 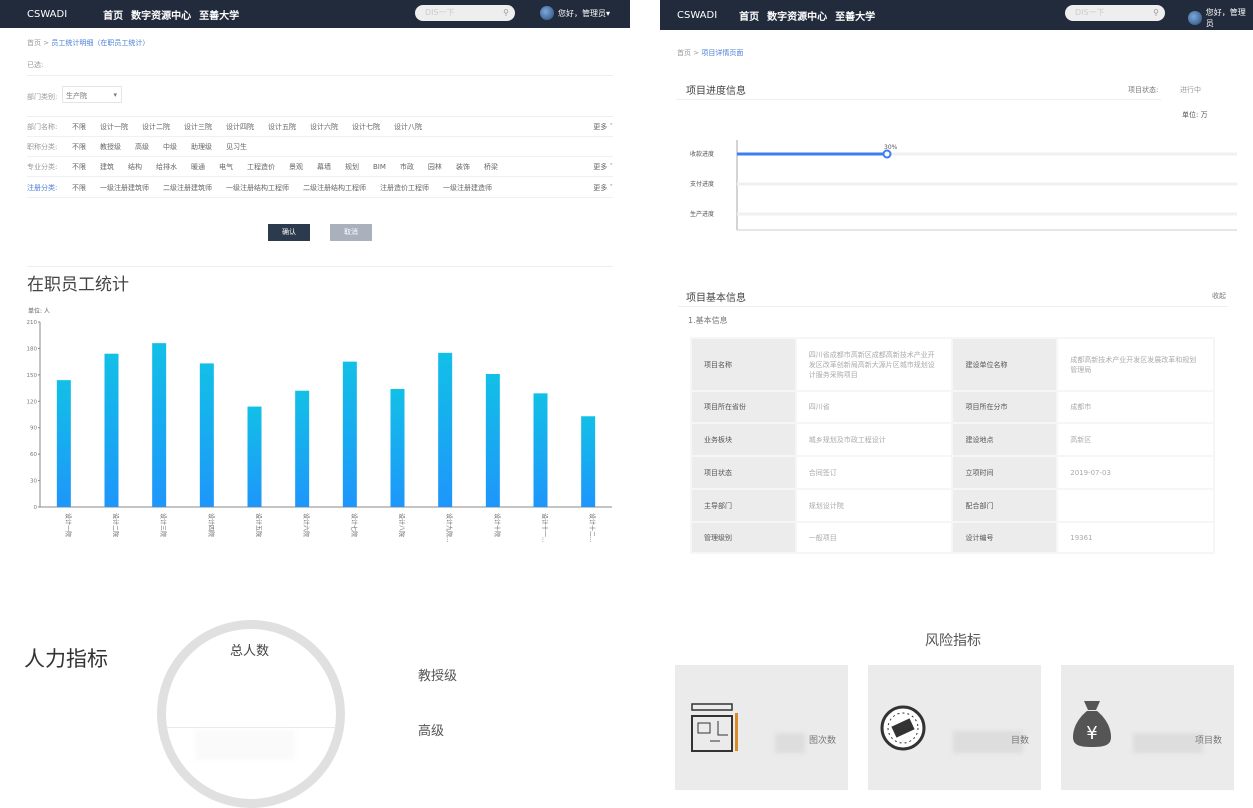 I want to click on filter-label: 注册分类:, so click(x=42, y=187).